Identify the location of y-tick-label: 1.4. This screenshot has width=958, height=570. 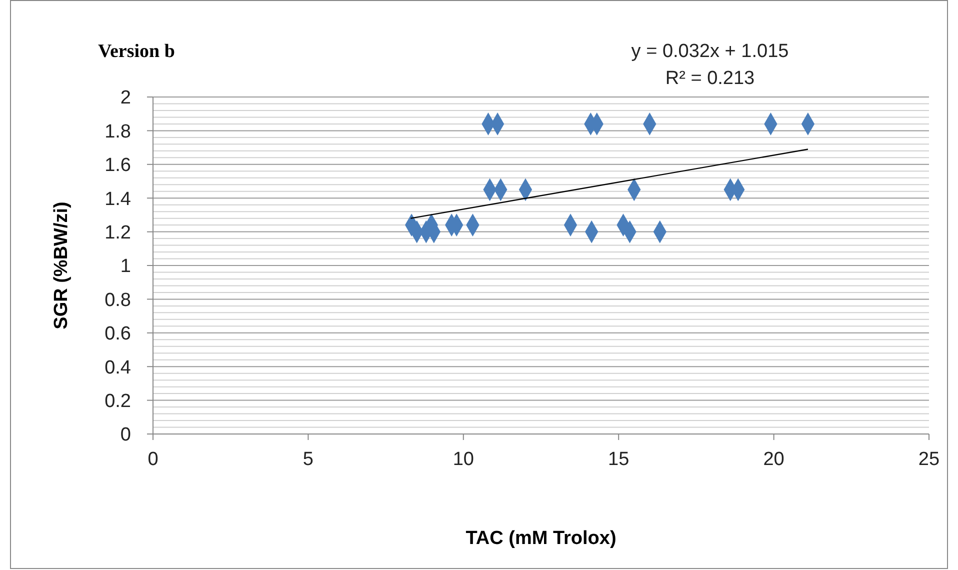
(118, 199).